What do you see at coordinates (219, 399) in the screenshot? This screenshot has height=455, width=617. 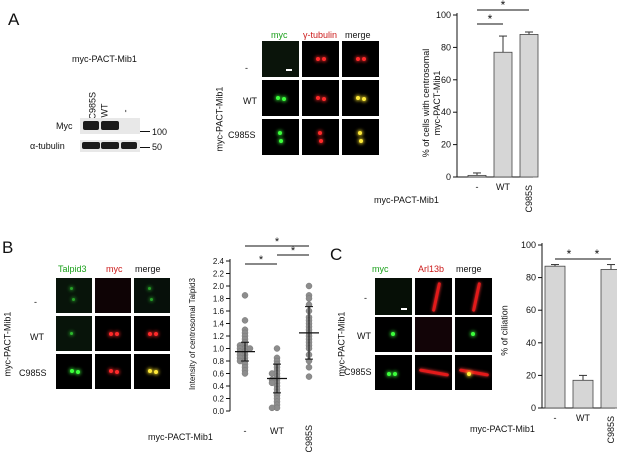 I see `y-tick-label: 0.2` at bounding box center [219, 399].